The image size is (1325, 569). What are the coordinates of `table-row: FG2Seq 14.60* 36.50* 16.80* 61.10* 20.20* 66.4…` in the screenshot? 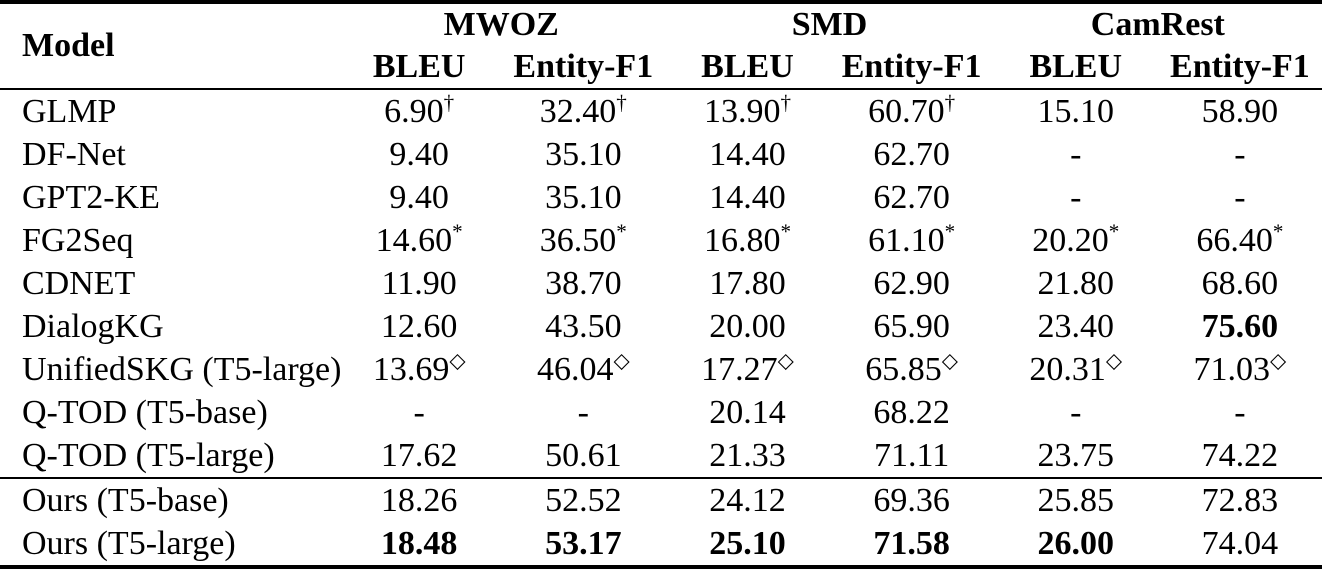 It's located at (661, 240).